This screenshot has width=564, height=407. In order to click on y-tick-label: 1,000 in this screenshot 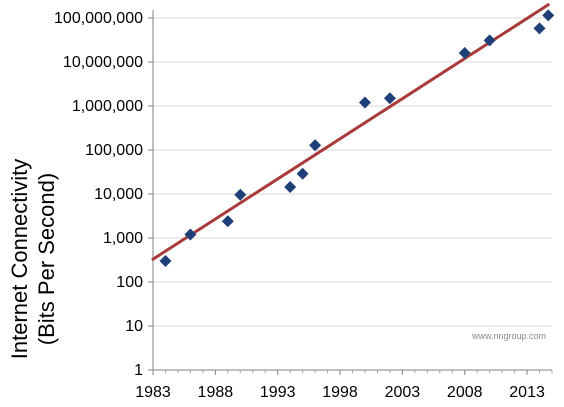, I will do `click(123, 238)`.